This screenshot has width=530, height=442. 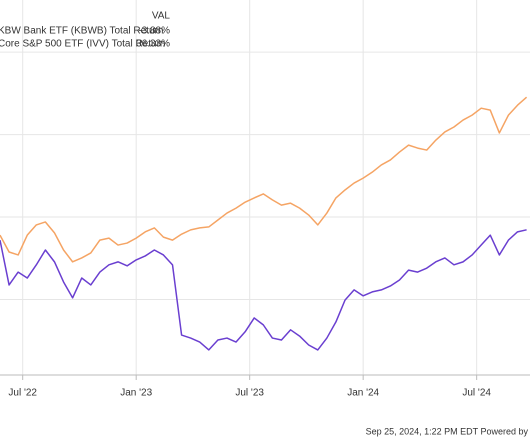 What do you see at coordinates (447, 431) in the screenshot?
I see `footer: Sep 25, 2024, 1:22 PM EDT Powered by` at bounding box center [447, 431].